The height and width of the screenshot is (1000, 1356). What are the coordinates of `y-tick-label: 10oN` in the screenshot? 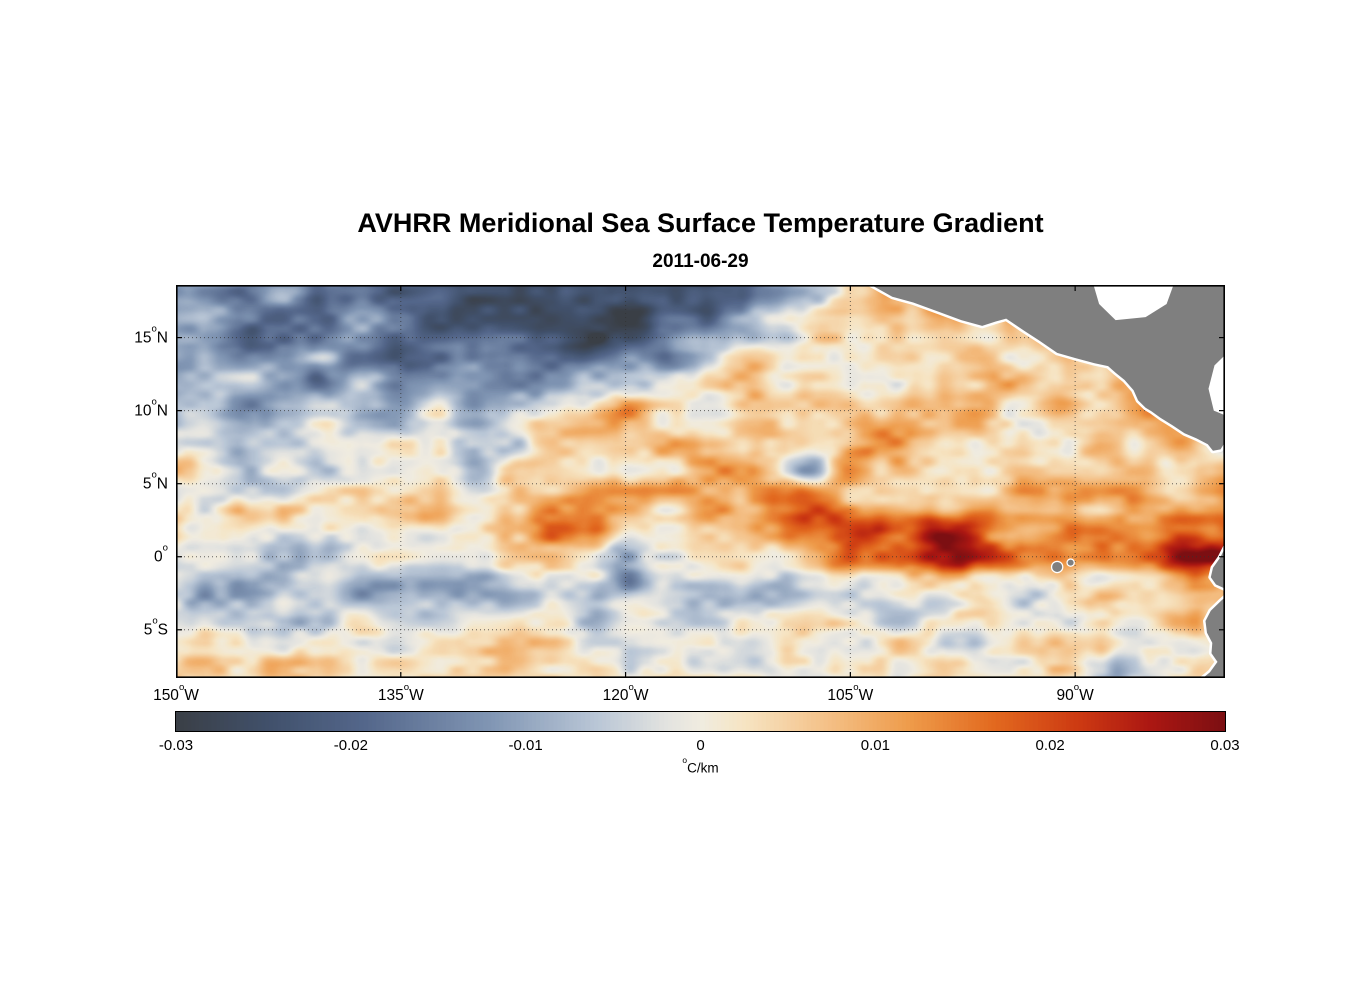 It's located at (151, 408).